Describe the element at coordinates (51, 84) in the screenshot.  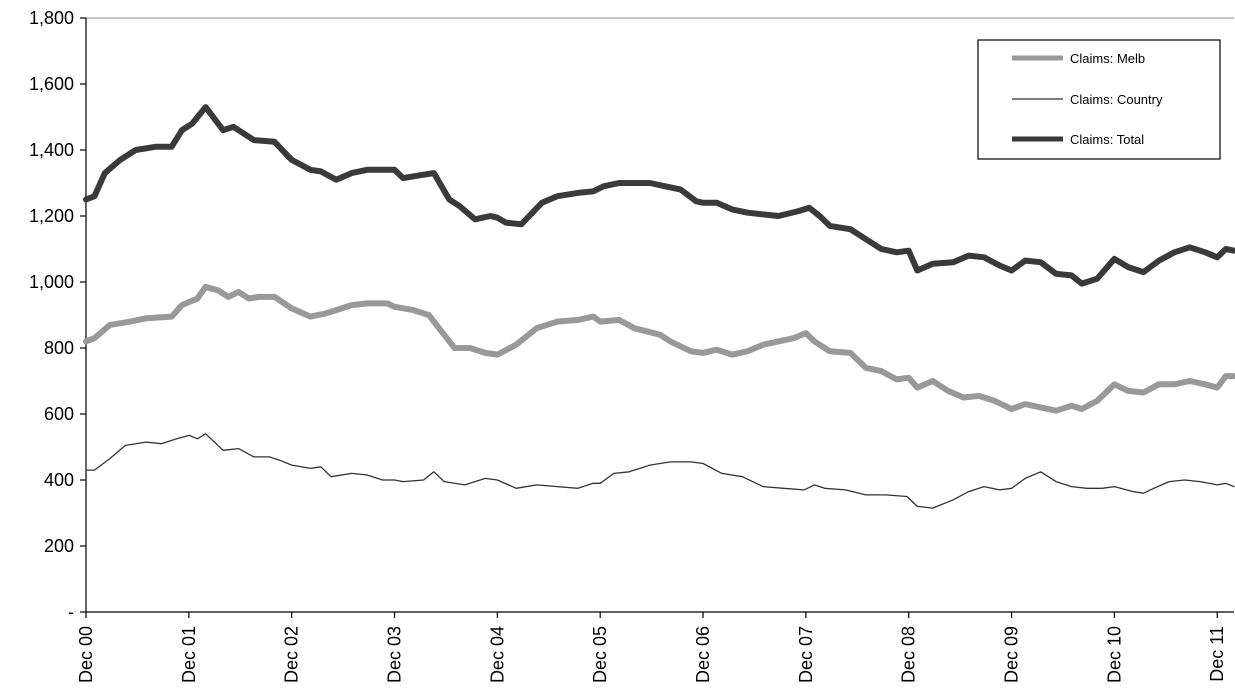
I see `y-tick-label-8: 1,600` at that location.